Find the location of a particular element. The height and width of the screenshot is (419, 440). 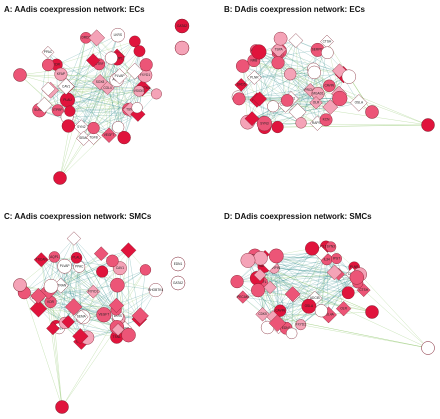

network-node: AQP1 is located at coordinates (54, 257).